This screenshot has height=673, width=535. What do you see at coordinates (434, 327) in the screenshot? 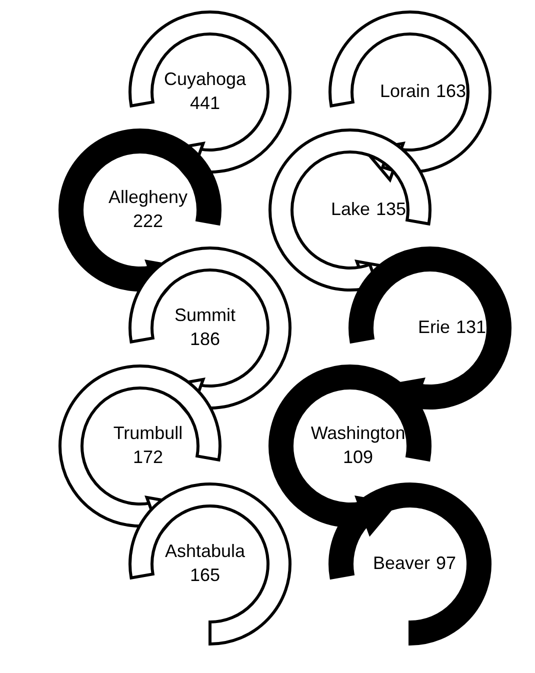
I see `category-label: Erie` at bounding box center [434, 327].